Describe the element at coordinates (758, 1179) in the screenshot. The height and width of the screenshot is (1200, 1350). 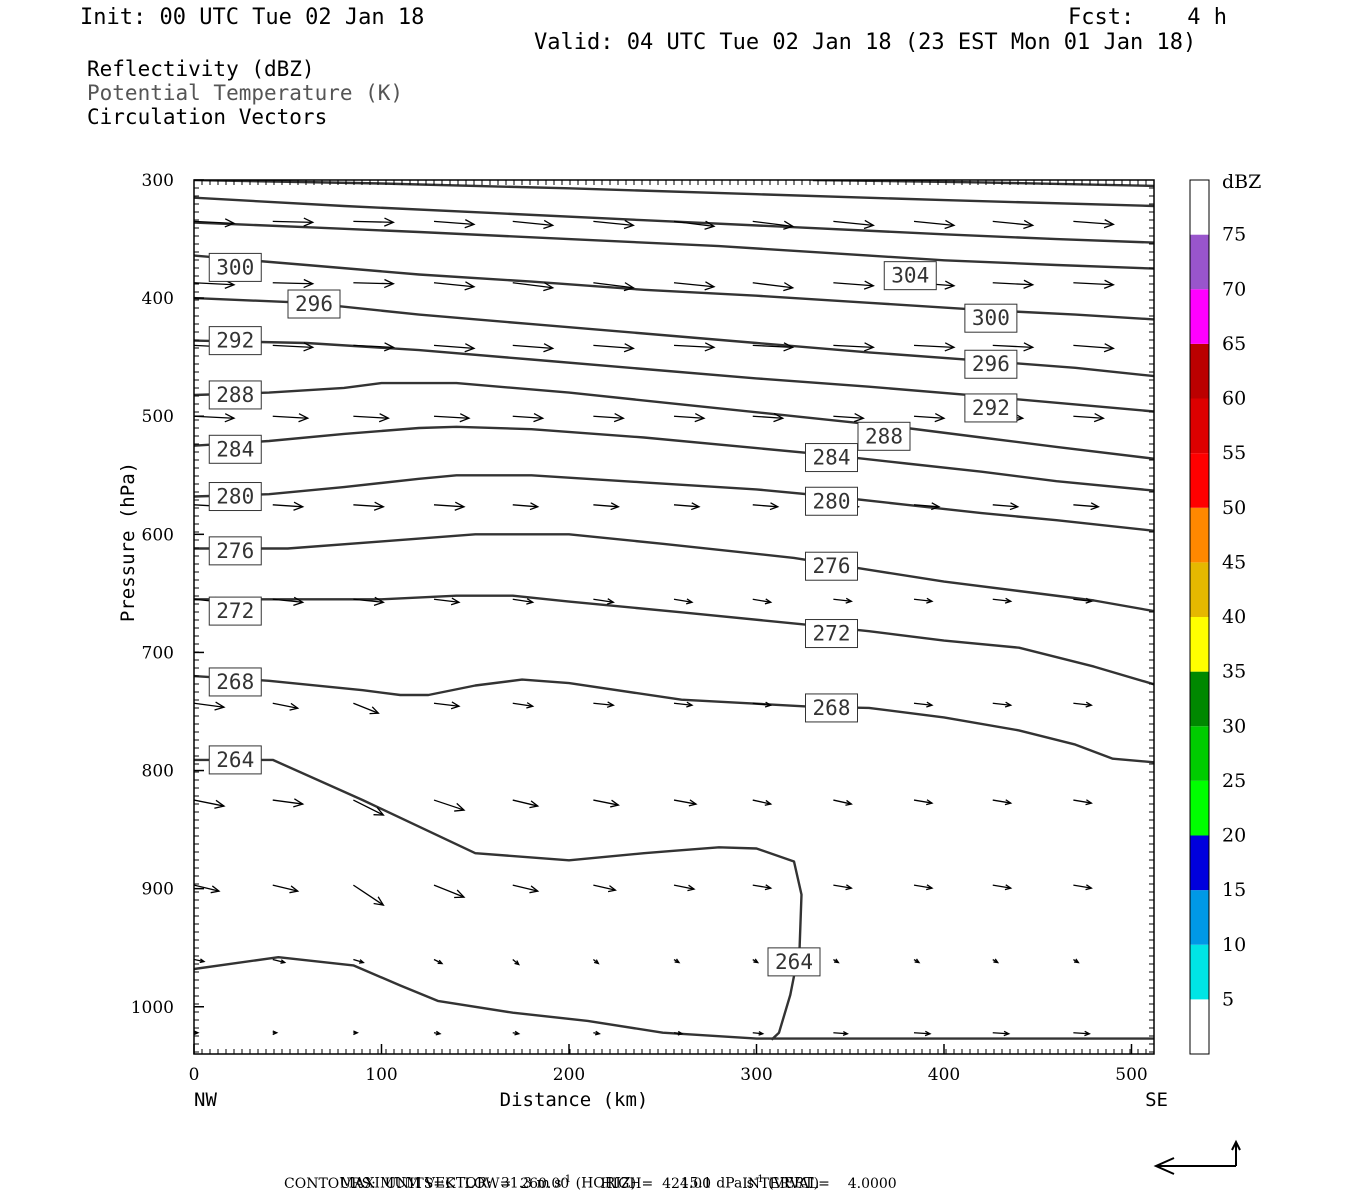
I see `max-vector-vert-exp: -1` at that location.